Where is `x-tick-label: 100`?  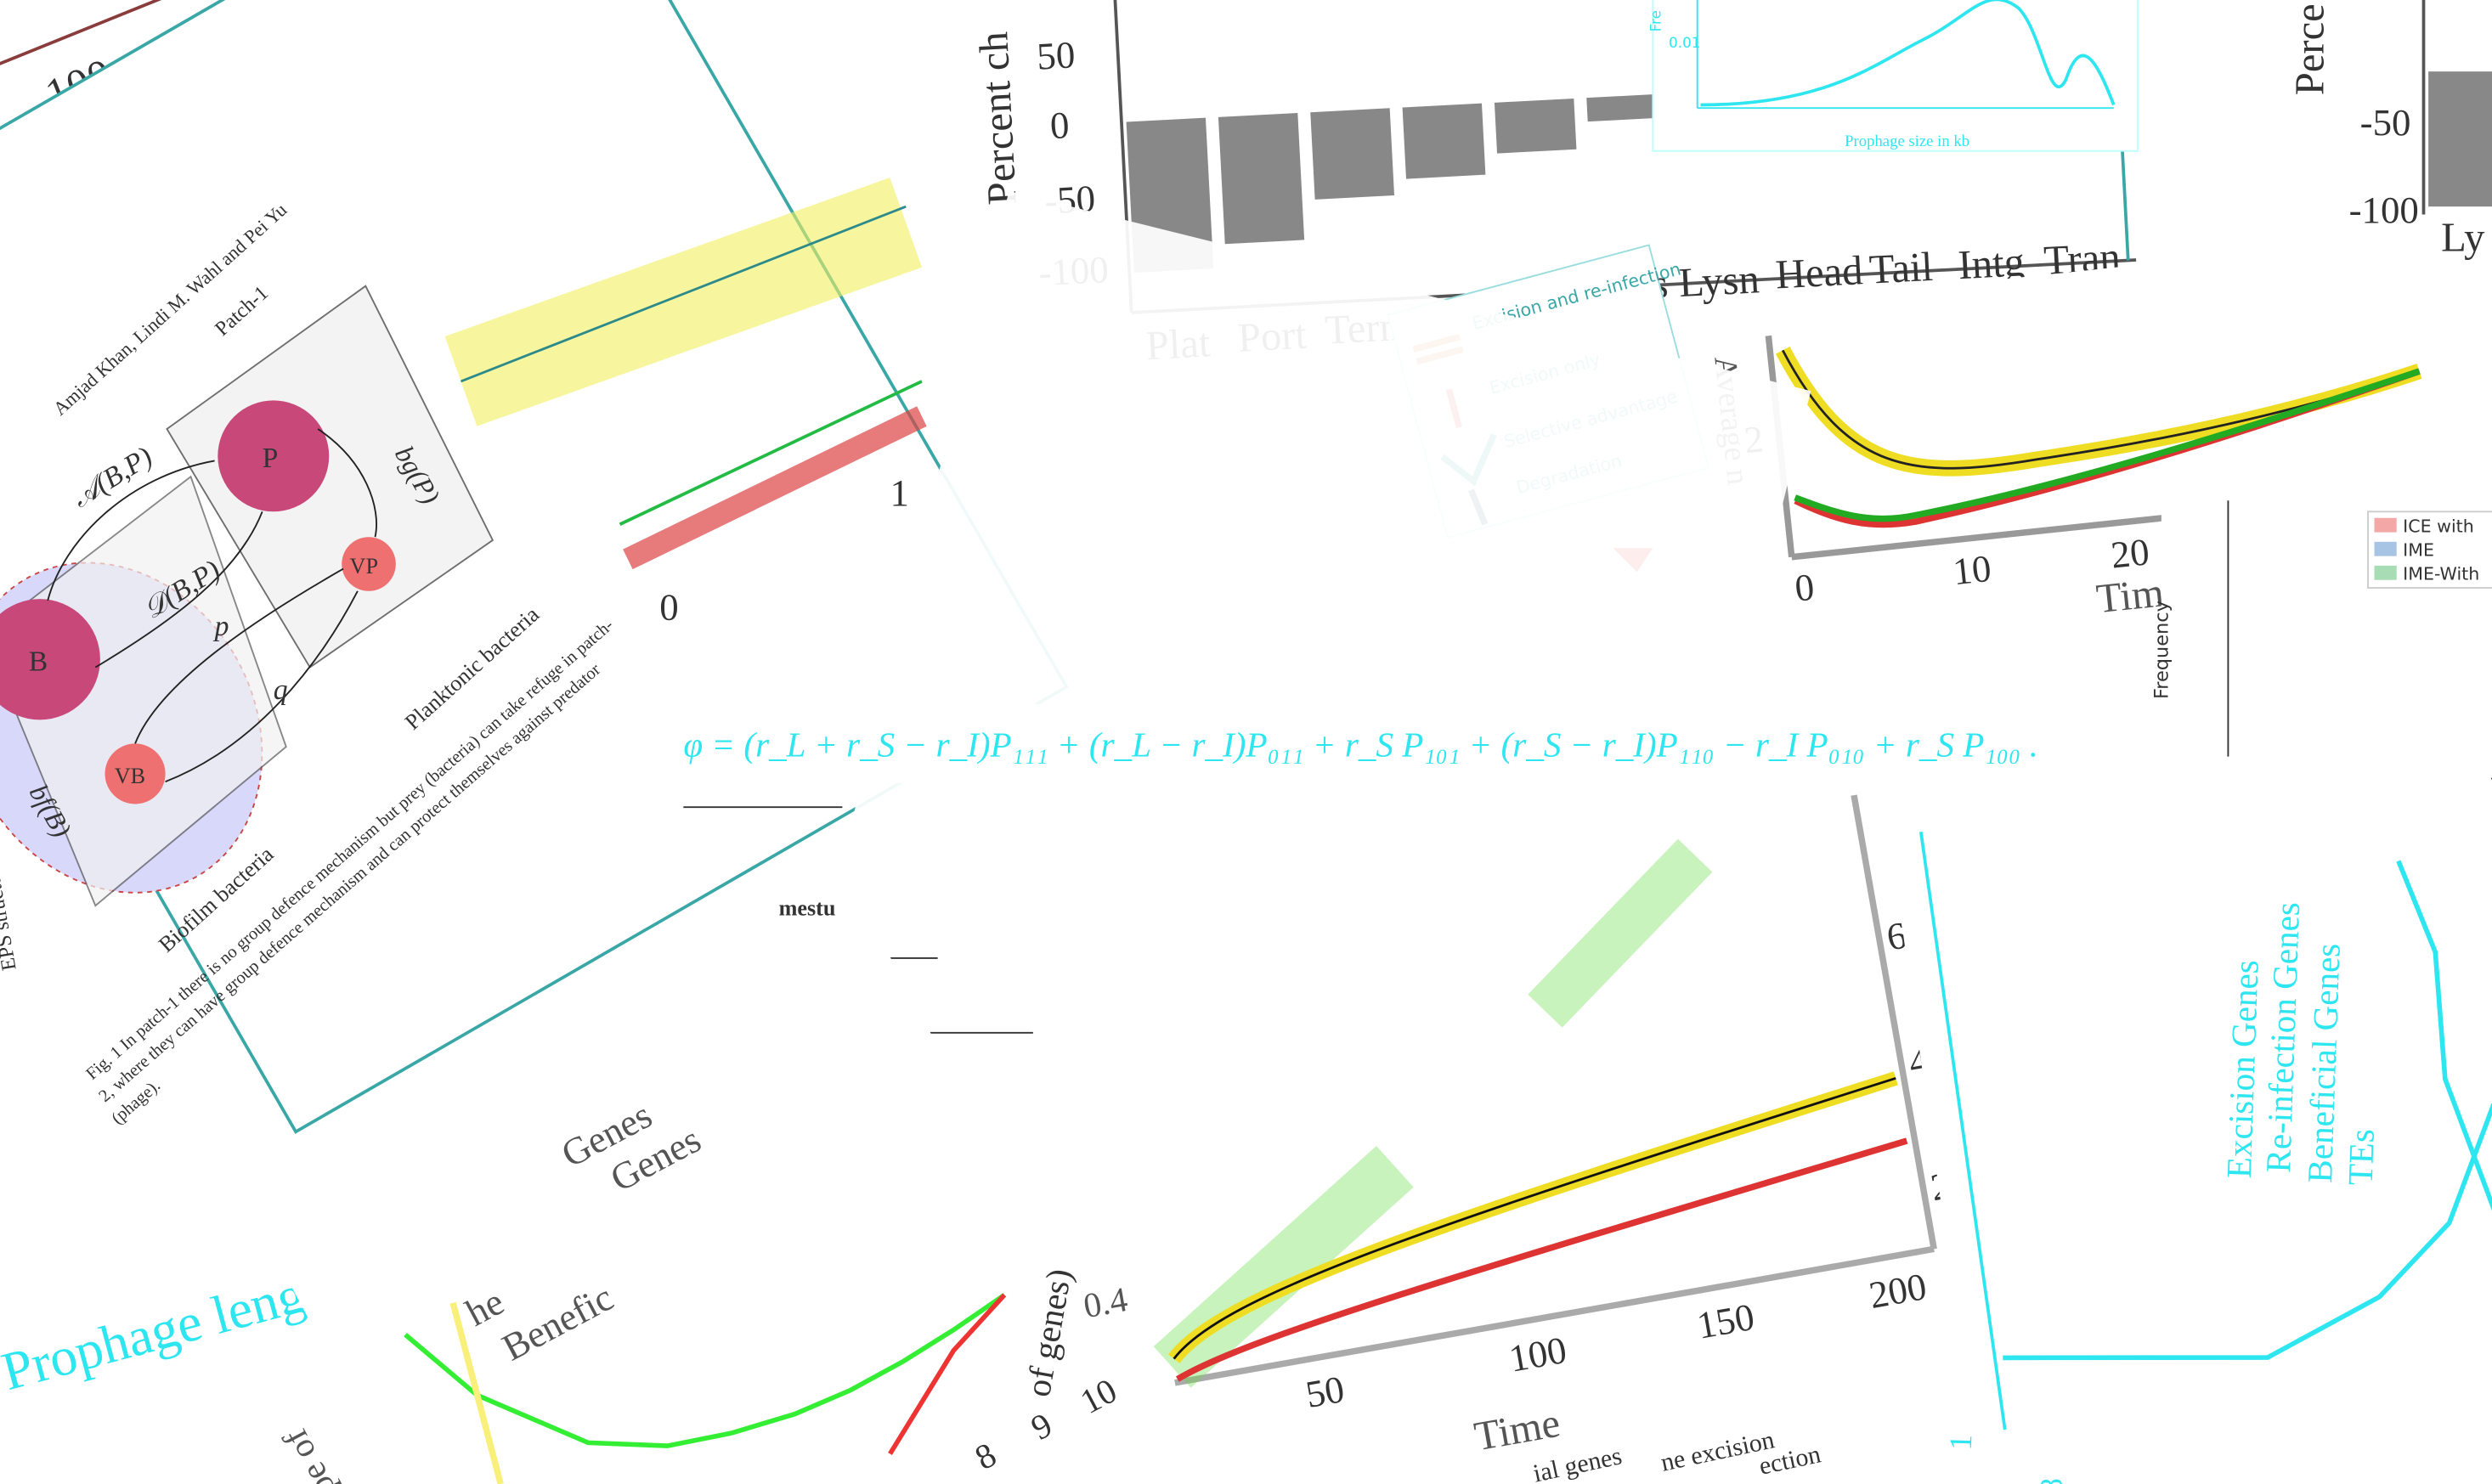 x-tick-label: 100 is located at coordinates (1537, 1354).